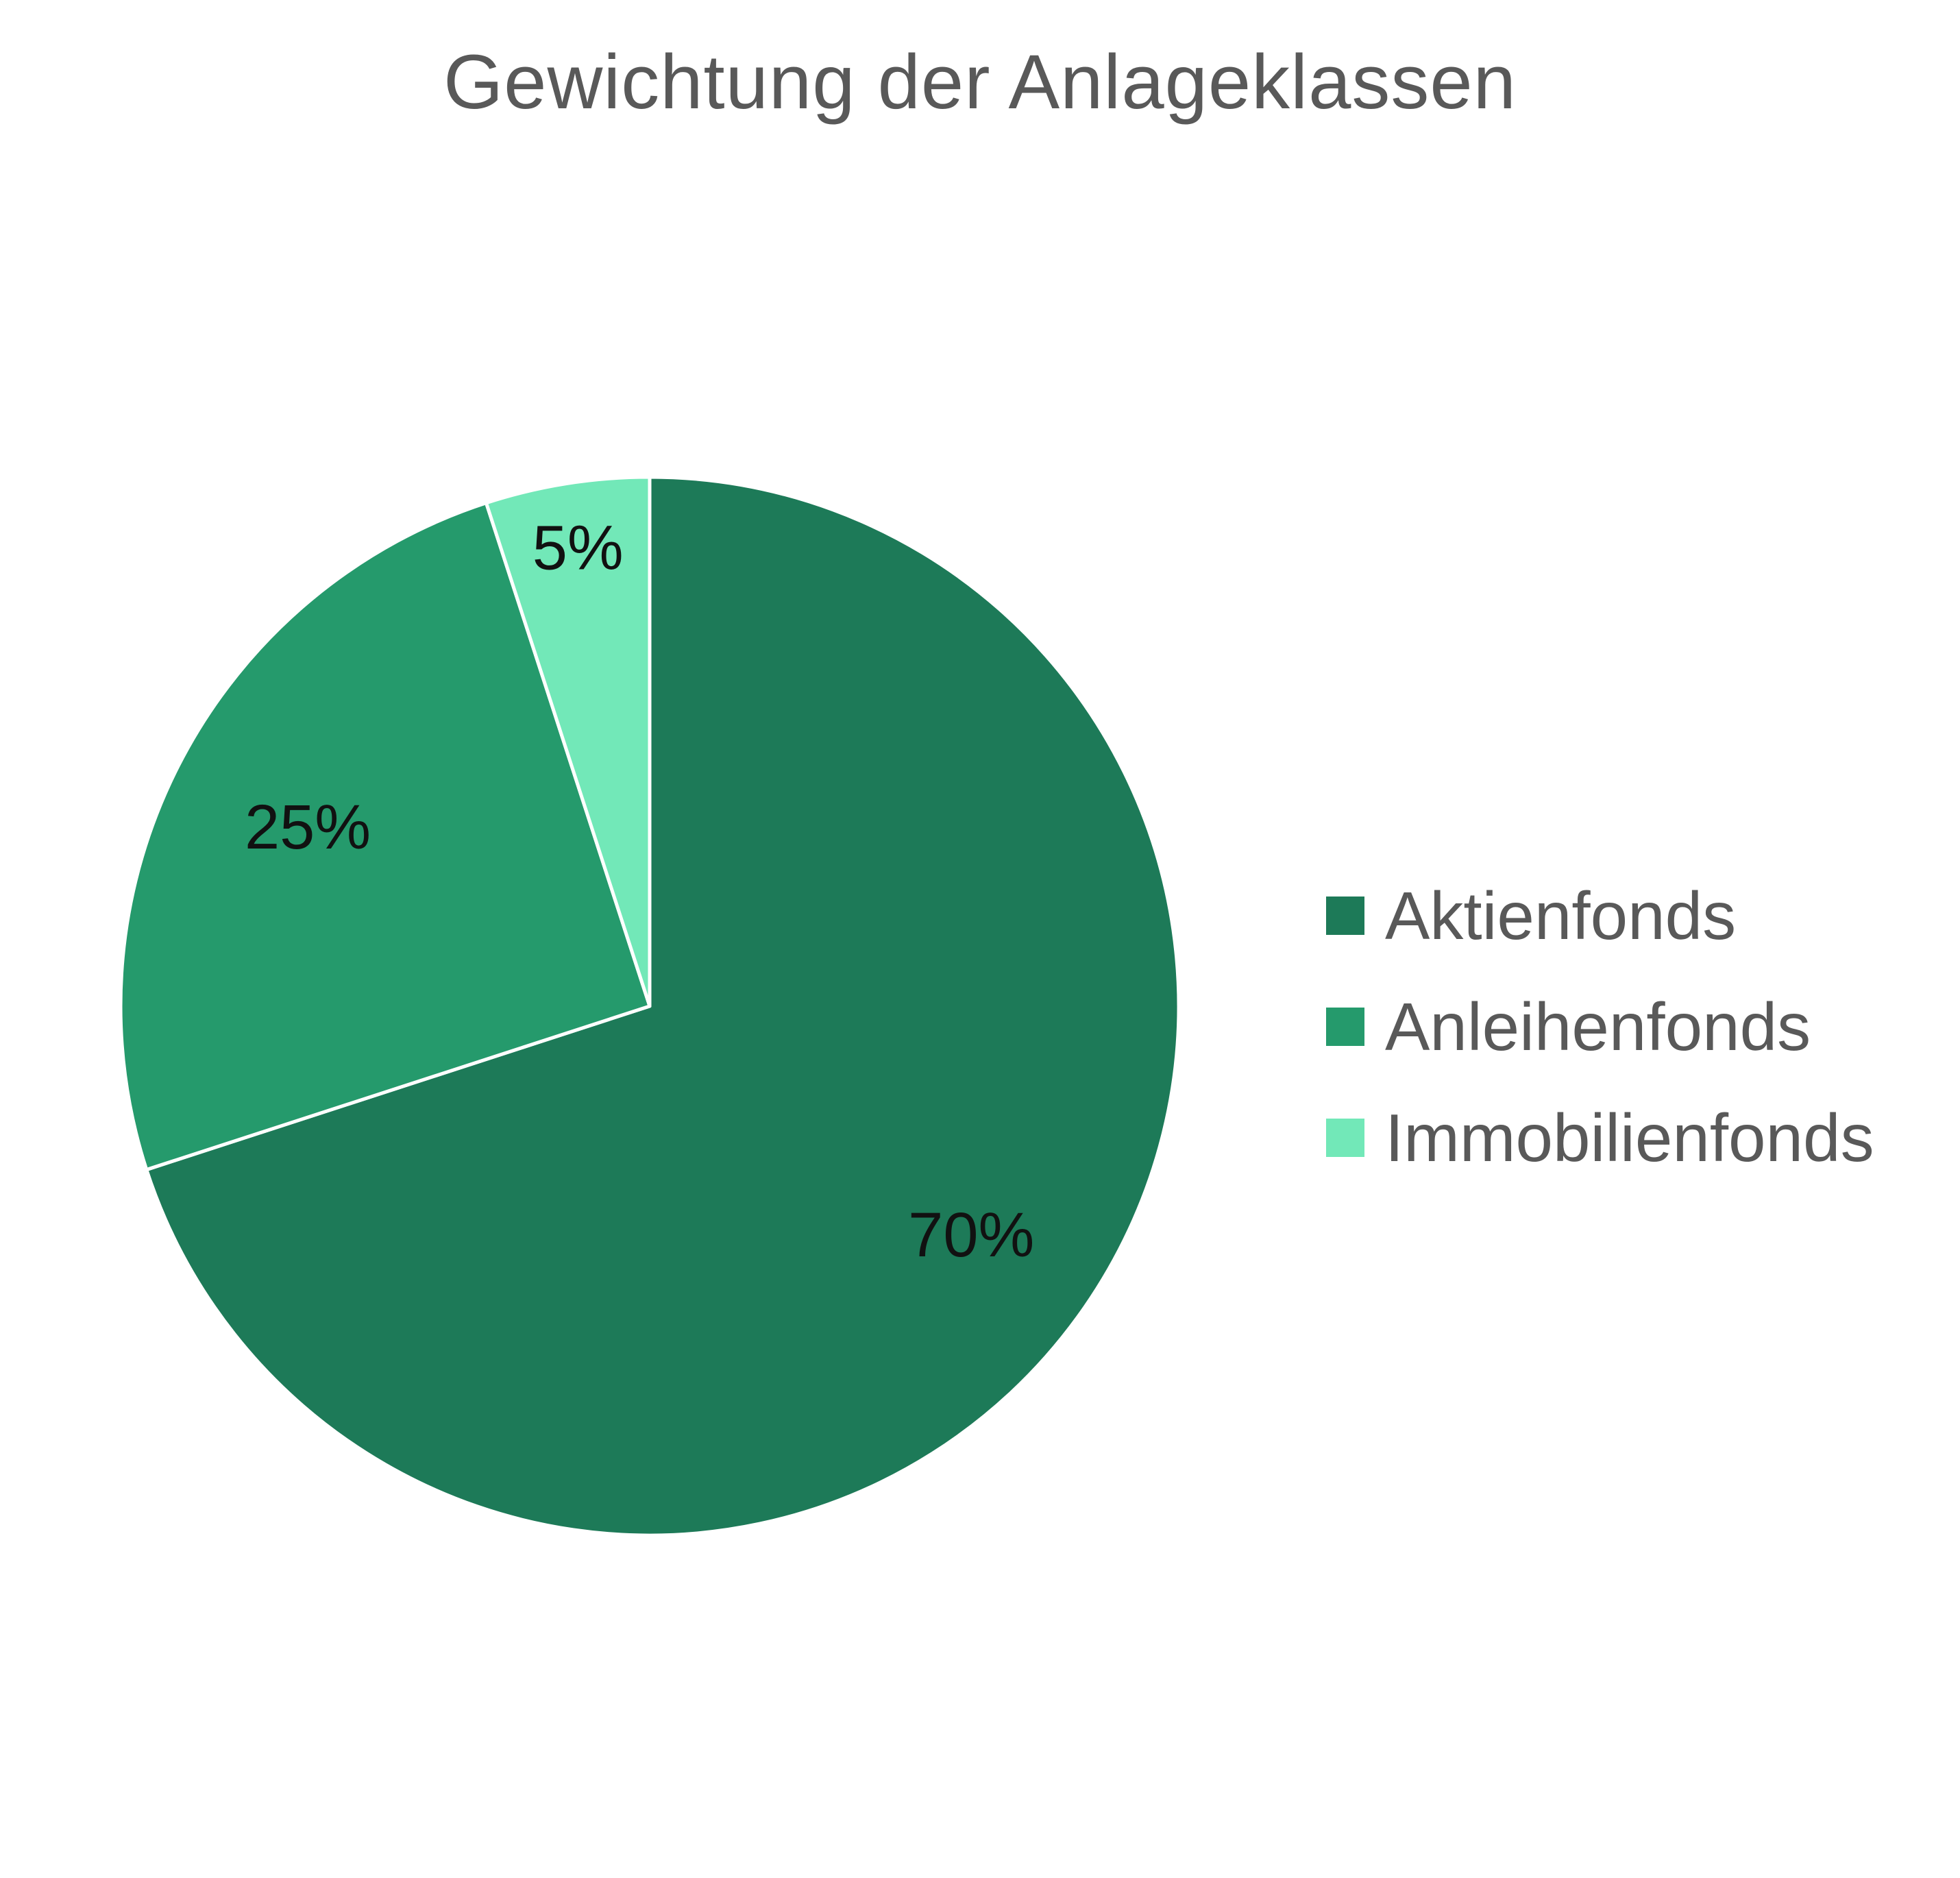 The width and height of the screenshot is (1960, 1878). What do you see at coordinates (1561, 915) in the screenshot?
I see `legend-label: Aktienfonds` at bounding box center [1561, 915].